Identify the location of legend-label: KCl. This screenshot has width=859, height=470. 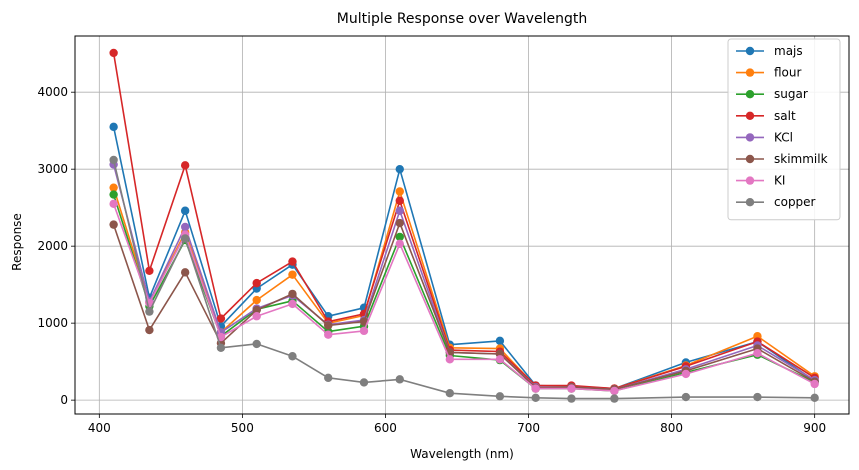
(783, 137).